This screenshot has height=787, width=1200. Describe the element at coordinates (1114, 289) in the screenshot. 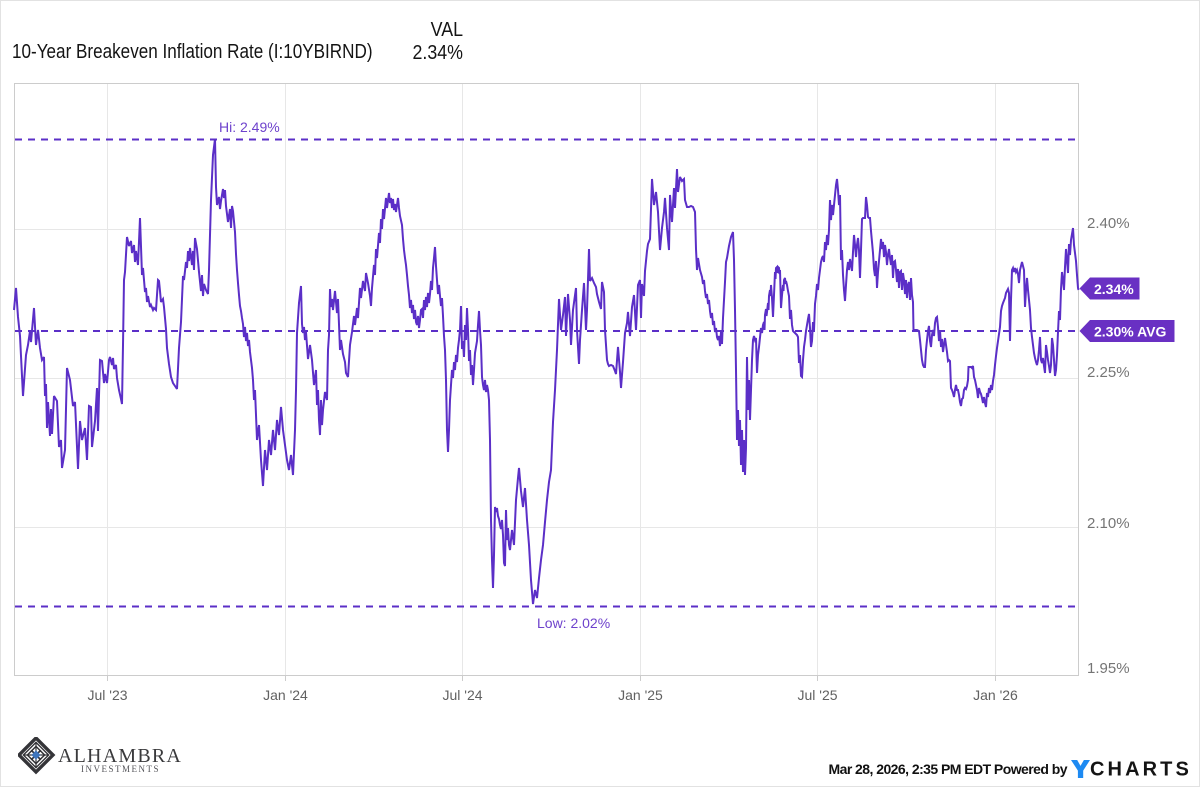

I see `svg-text: 2.34%` at that location.